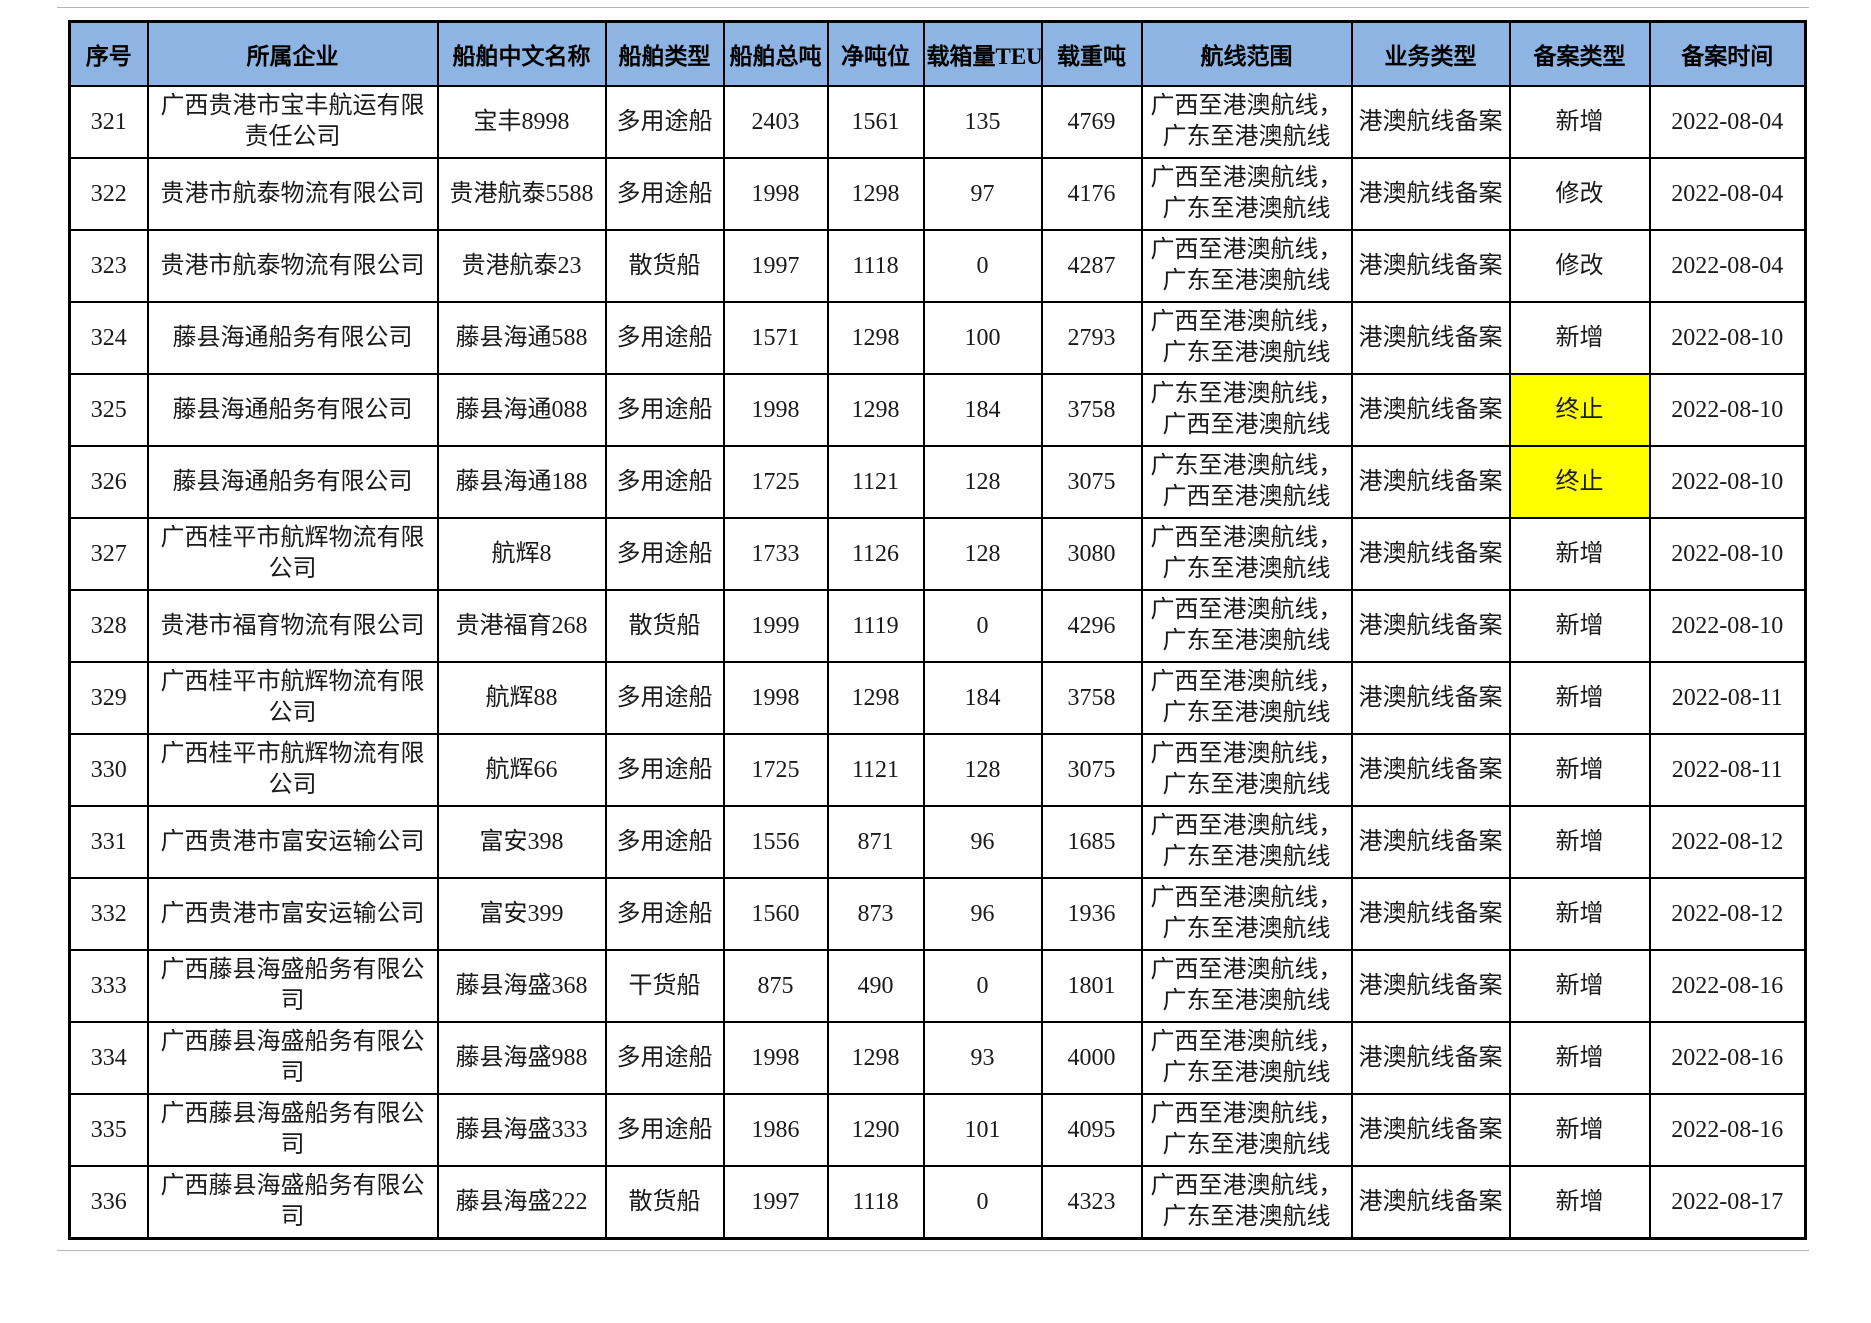  I want to click on cell-dwt: 4176, so click(1091, 194).